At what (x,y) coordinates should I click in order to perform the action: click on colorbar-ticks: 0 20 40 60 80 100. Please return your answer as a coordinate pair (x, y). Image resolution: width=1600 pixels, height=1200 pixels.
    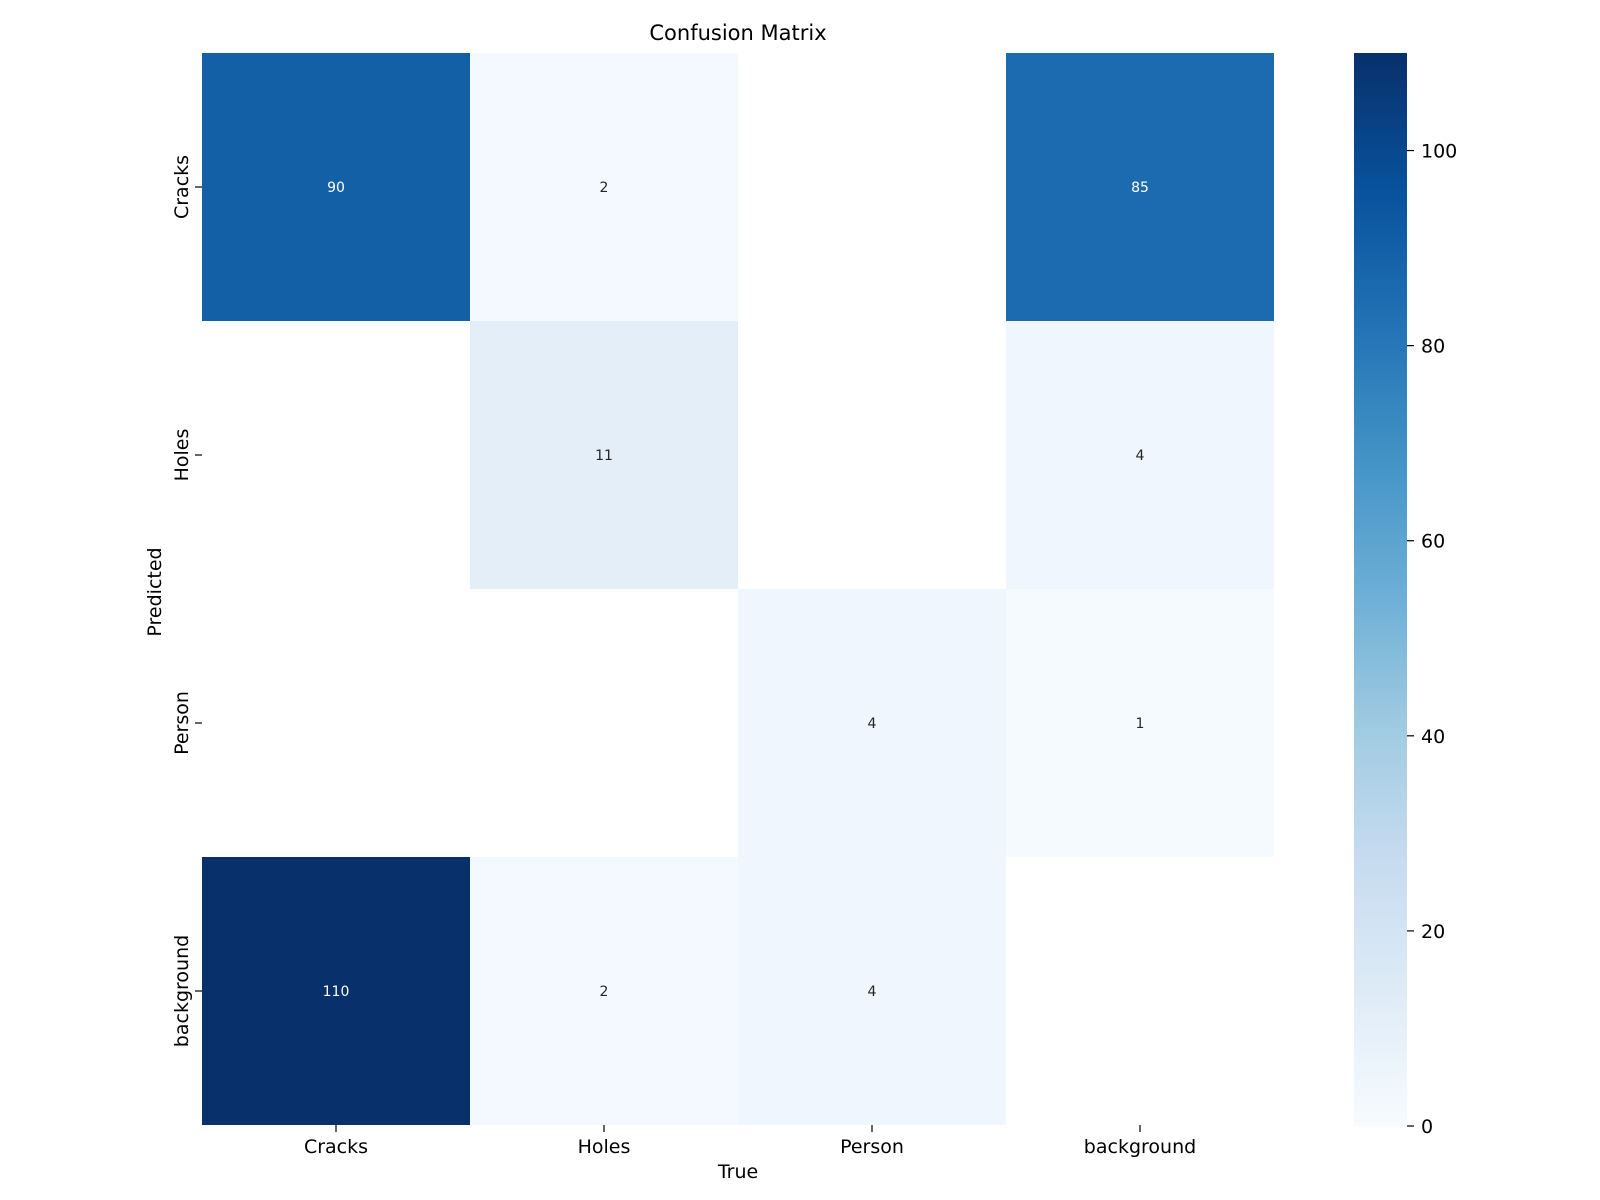
    Looking at the image, I should click on (1432, 639).